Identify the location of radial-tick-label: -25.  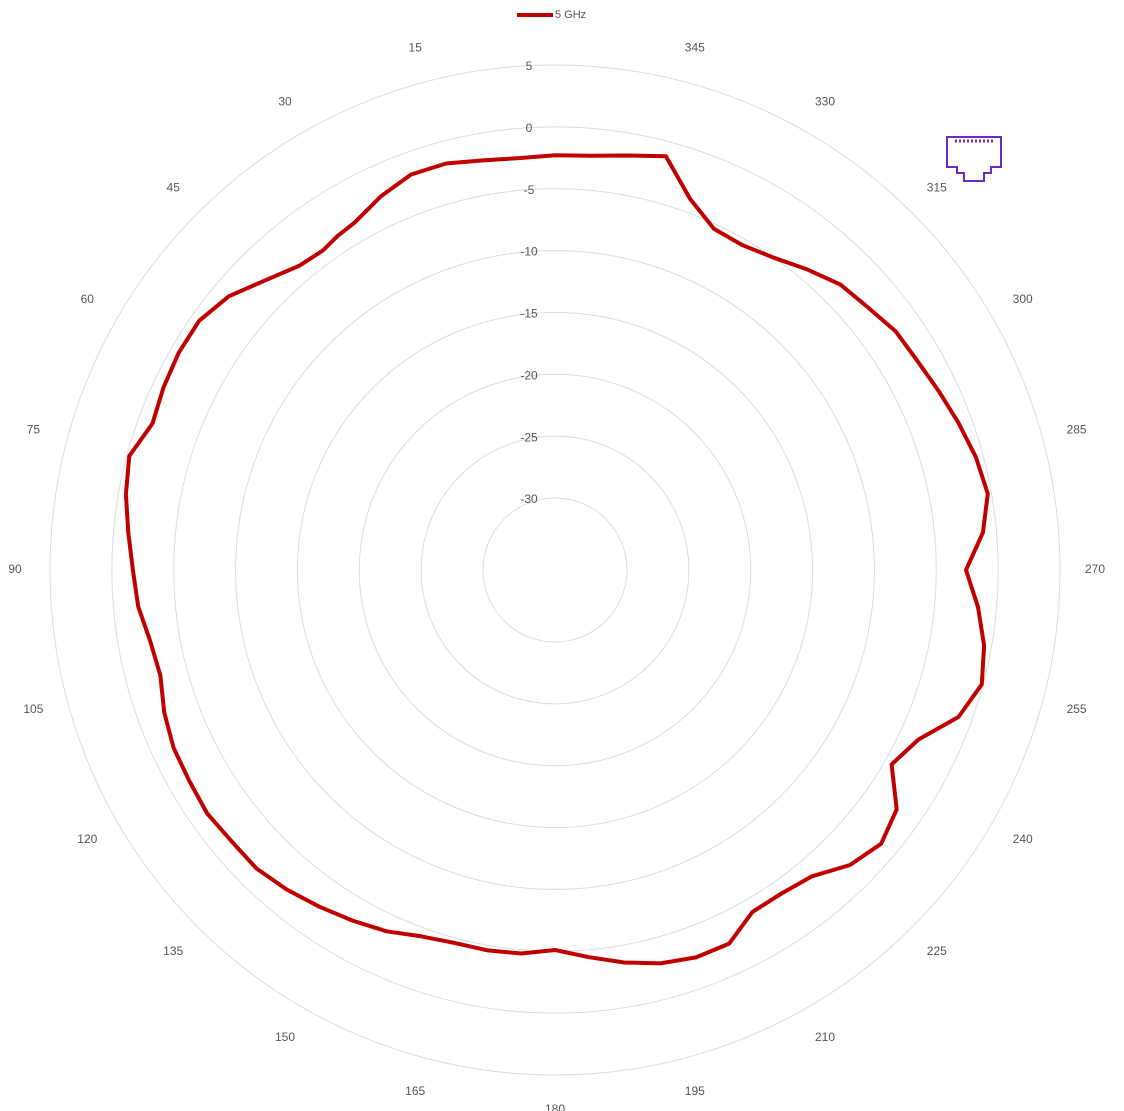
(529, 437).